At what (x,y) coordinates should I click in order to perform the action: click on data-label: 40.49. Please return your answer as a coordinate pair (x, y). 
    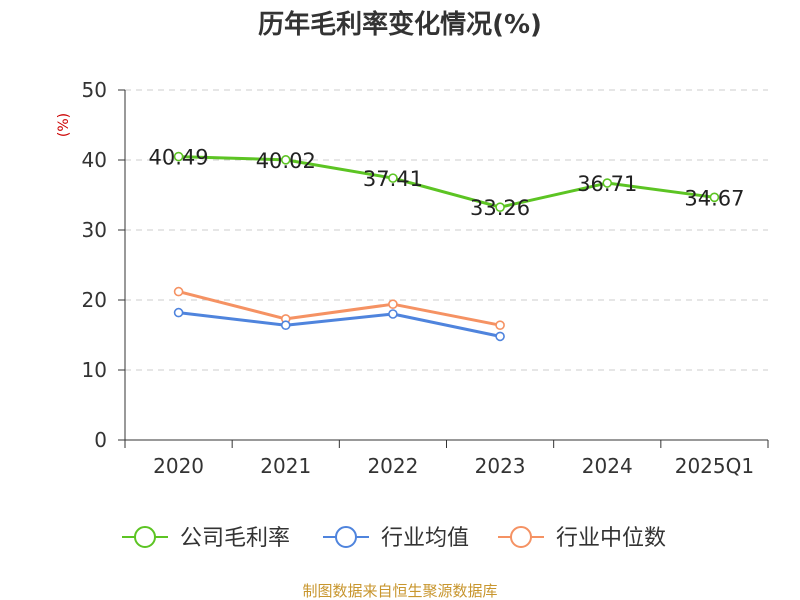
    Looking at the image, I should click on (179, 158).